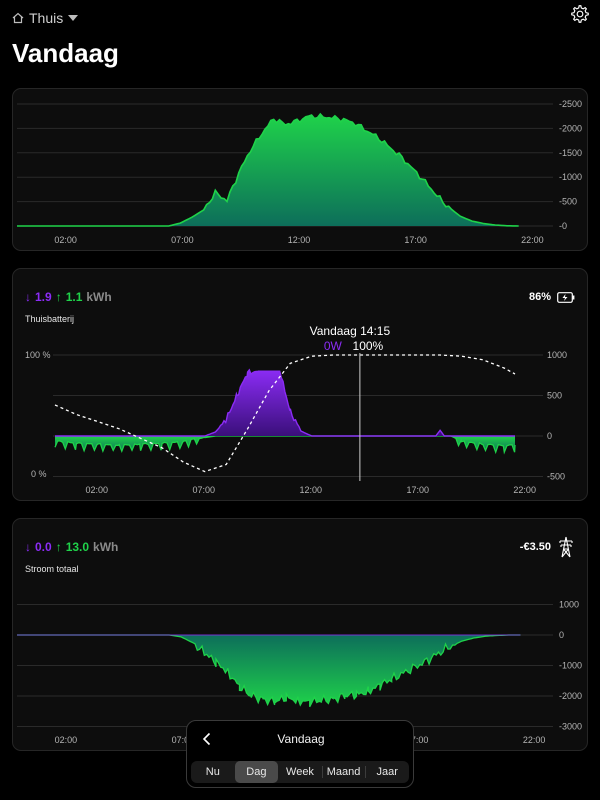  What do you see at coordinates (570, 177) in the screenshot?
I see `solar-y-tick: -1000` at bounding box center [570, 177].